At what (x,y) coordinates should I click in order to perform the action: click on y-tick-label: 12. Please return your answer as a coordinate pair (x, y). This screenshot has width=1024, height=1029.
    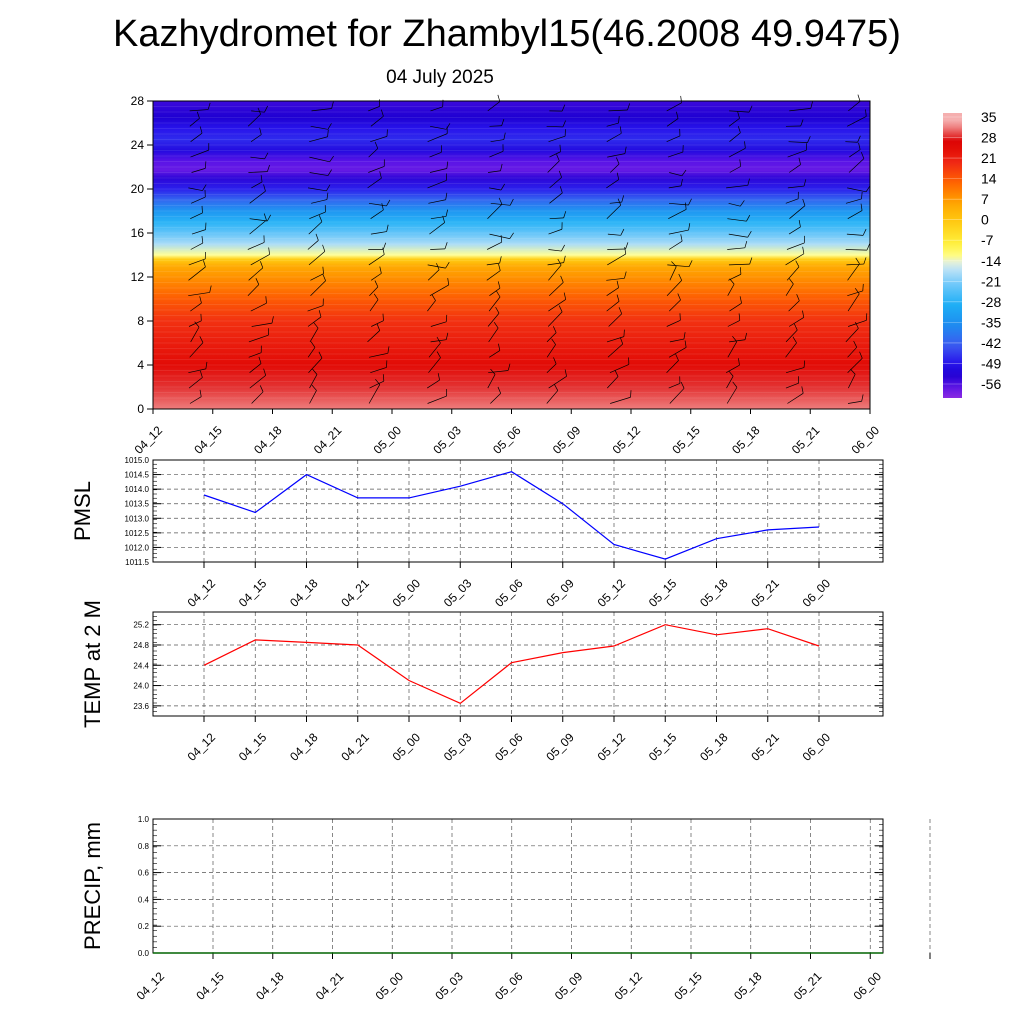
    Looking at the image, I should click on (138, 277).